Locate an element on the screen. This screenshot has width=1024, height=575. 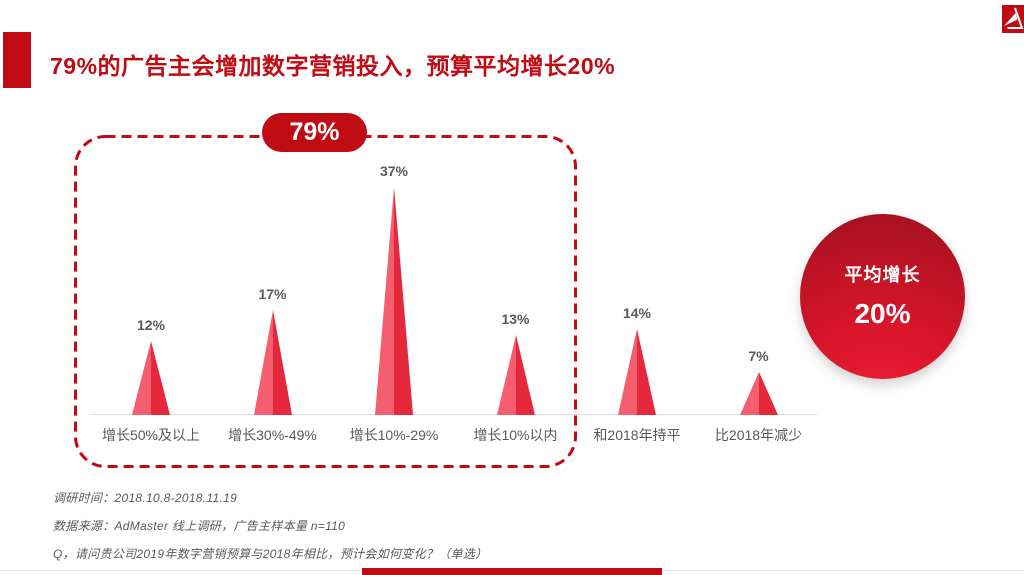
x-axis-category-label: 和2018年持平 is located at coordinates (637, 435).